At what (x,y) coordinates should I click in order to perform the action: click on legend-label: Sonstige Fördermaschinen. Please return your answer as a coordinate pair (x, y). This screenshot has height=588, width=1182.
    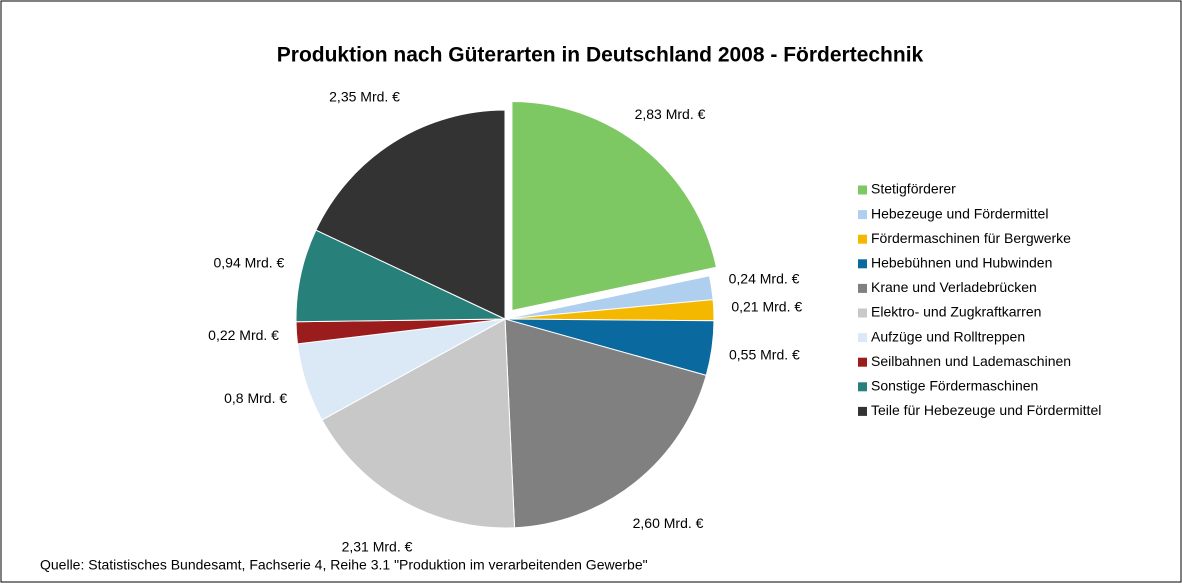
    Looking at the image, I should click on (954, 386).